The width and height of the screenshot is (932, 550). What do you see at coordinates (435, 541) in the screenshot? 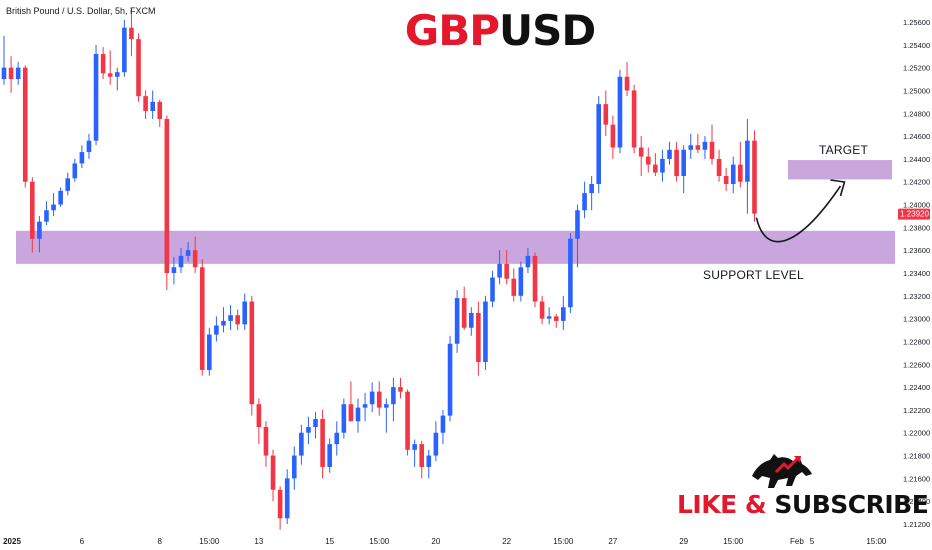
I see `time-tick-label: 20` at bounding box center [435, 541].